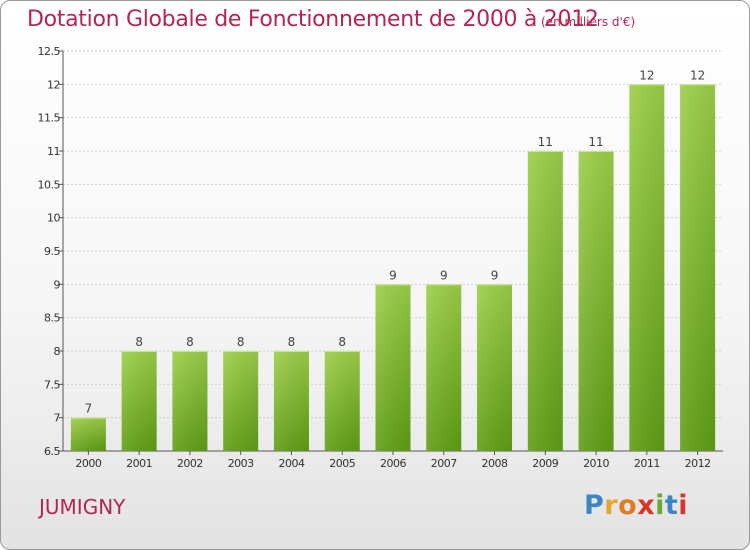 This screenshot has height=550, width=750. Describe the element at coordinates (444, 463) in the screenshot. I see `x-tick-label: 2007` at that location.